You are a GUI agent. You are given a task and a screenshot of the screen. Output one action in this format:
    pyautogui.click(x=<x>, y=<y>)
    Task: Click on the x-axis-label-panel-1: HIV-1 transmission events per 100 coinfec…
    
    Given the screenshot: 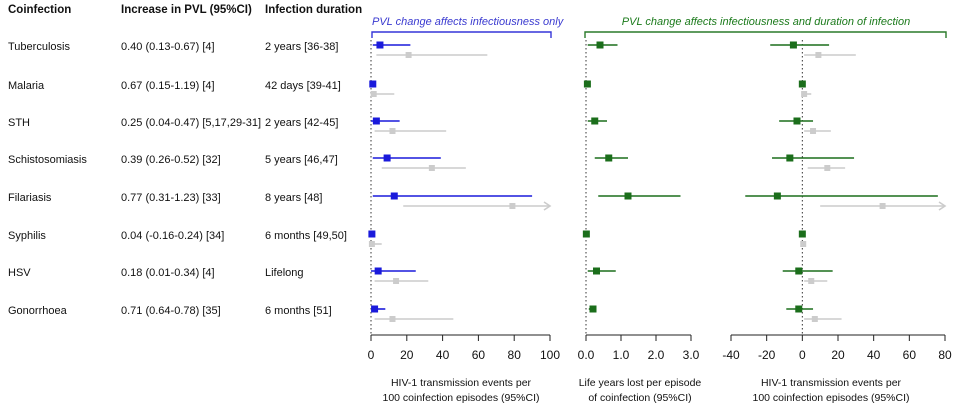 What is the action you would take?
    pyautogui.click(x=461, y=391)
    